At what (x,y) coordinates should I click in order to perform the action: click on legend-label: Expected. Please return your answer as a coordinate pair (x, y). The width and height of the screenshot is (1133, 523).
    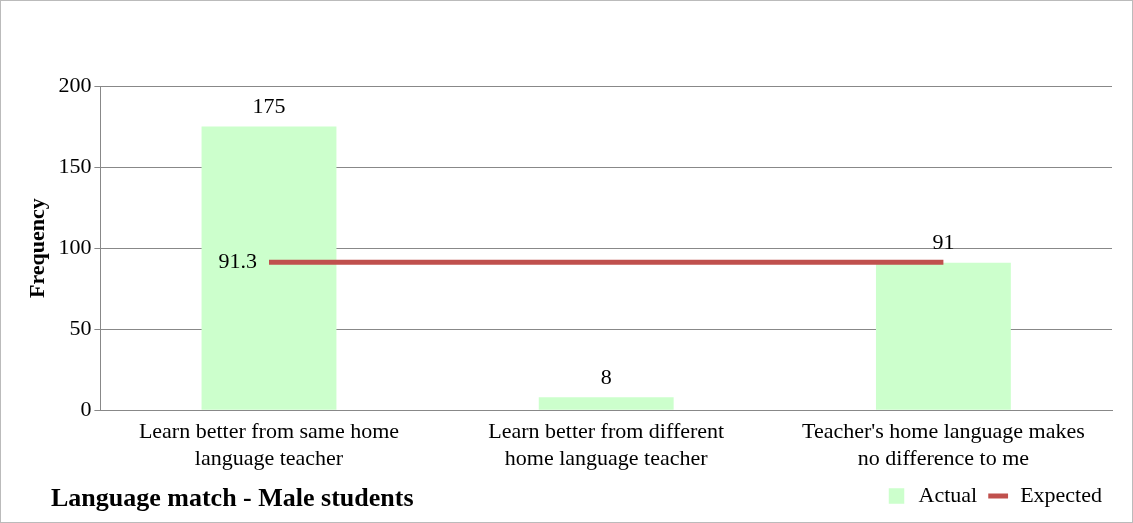
    Looking at the image, I should click on (1061, 494).